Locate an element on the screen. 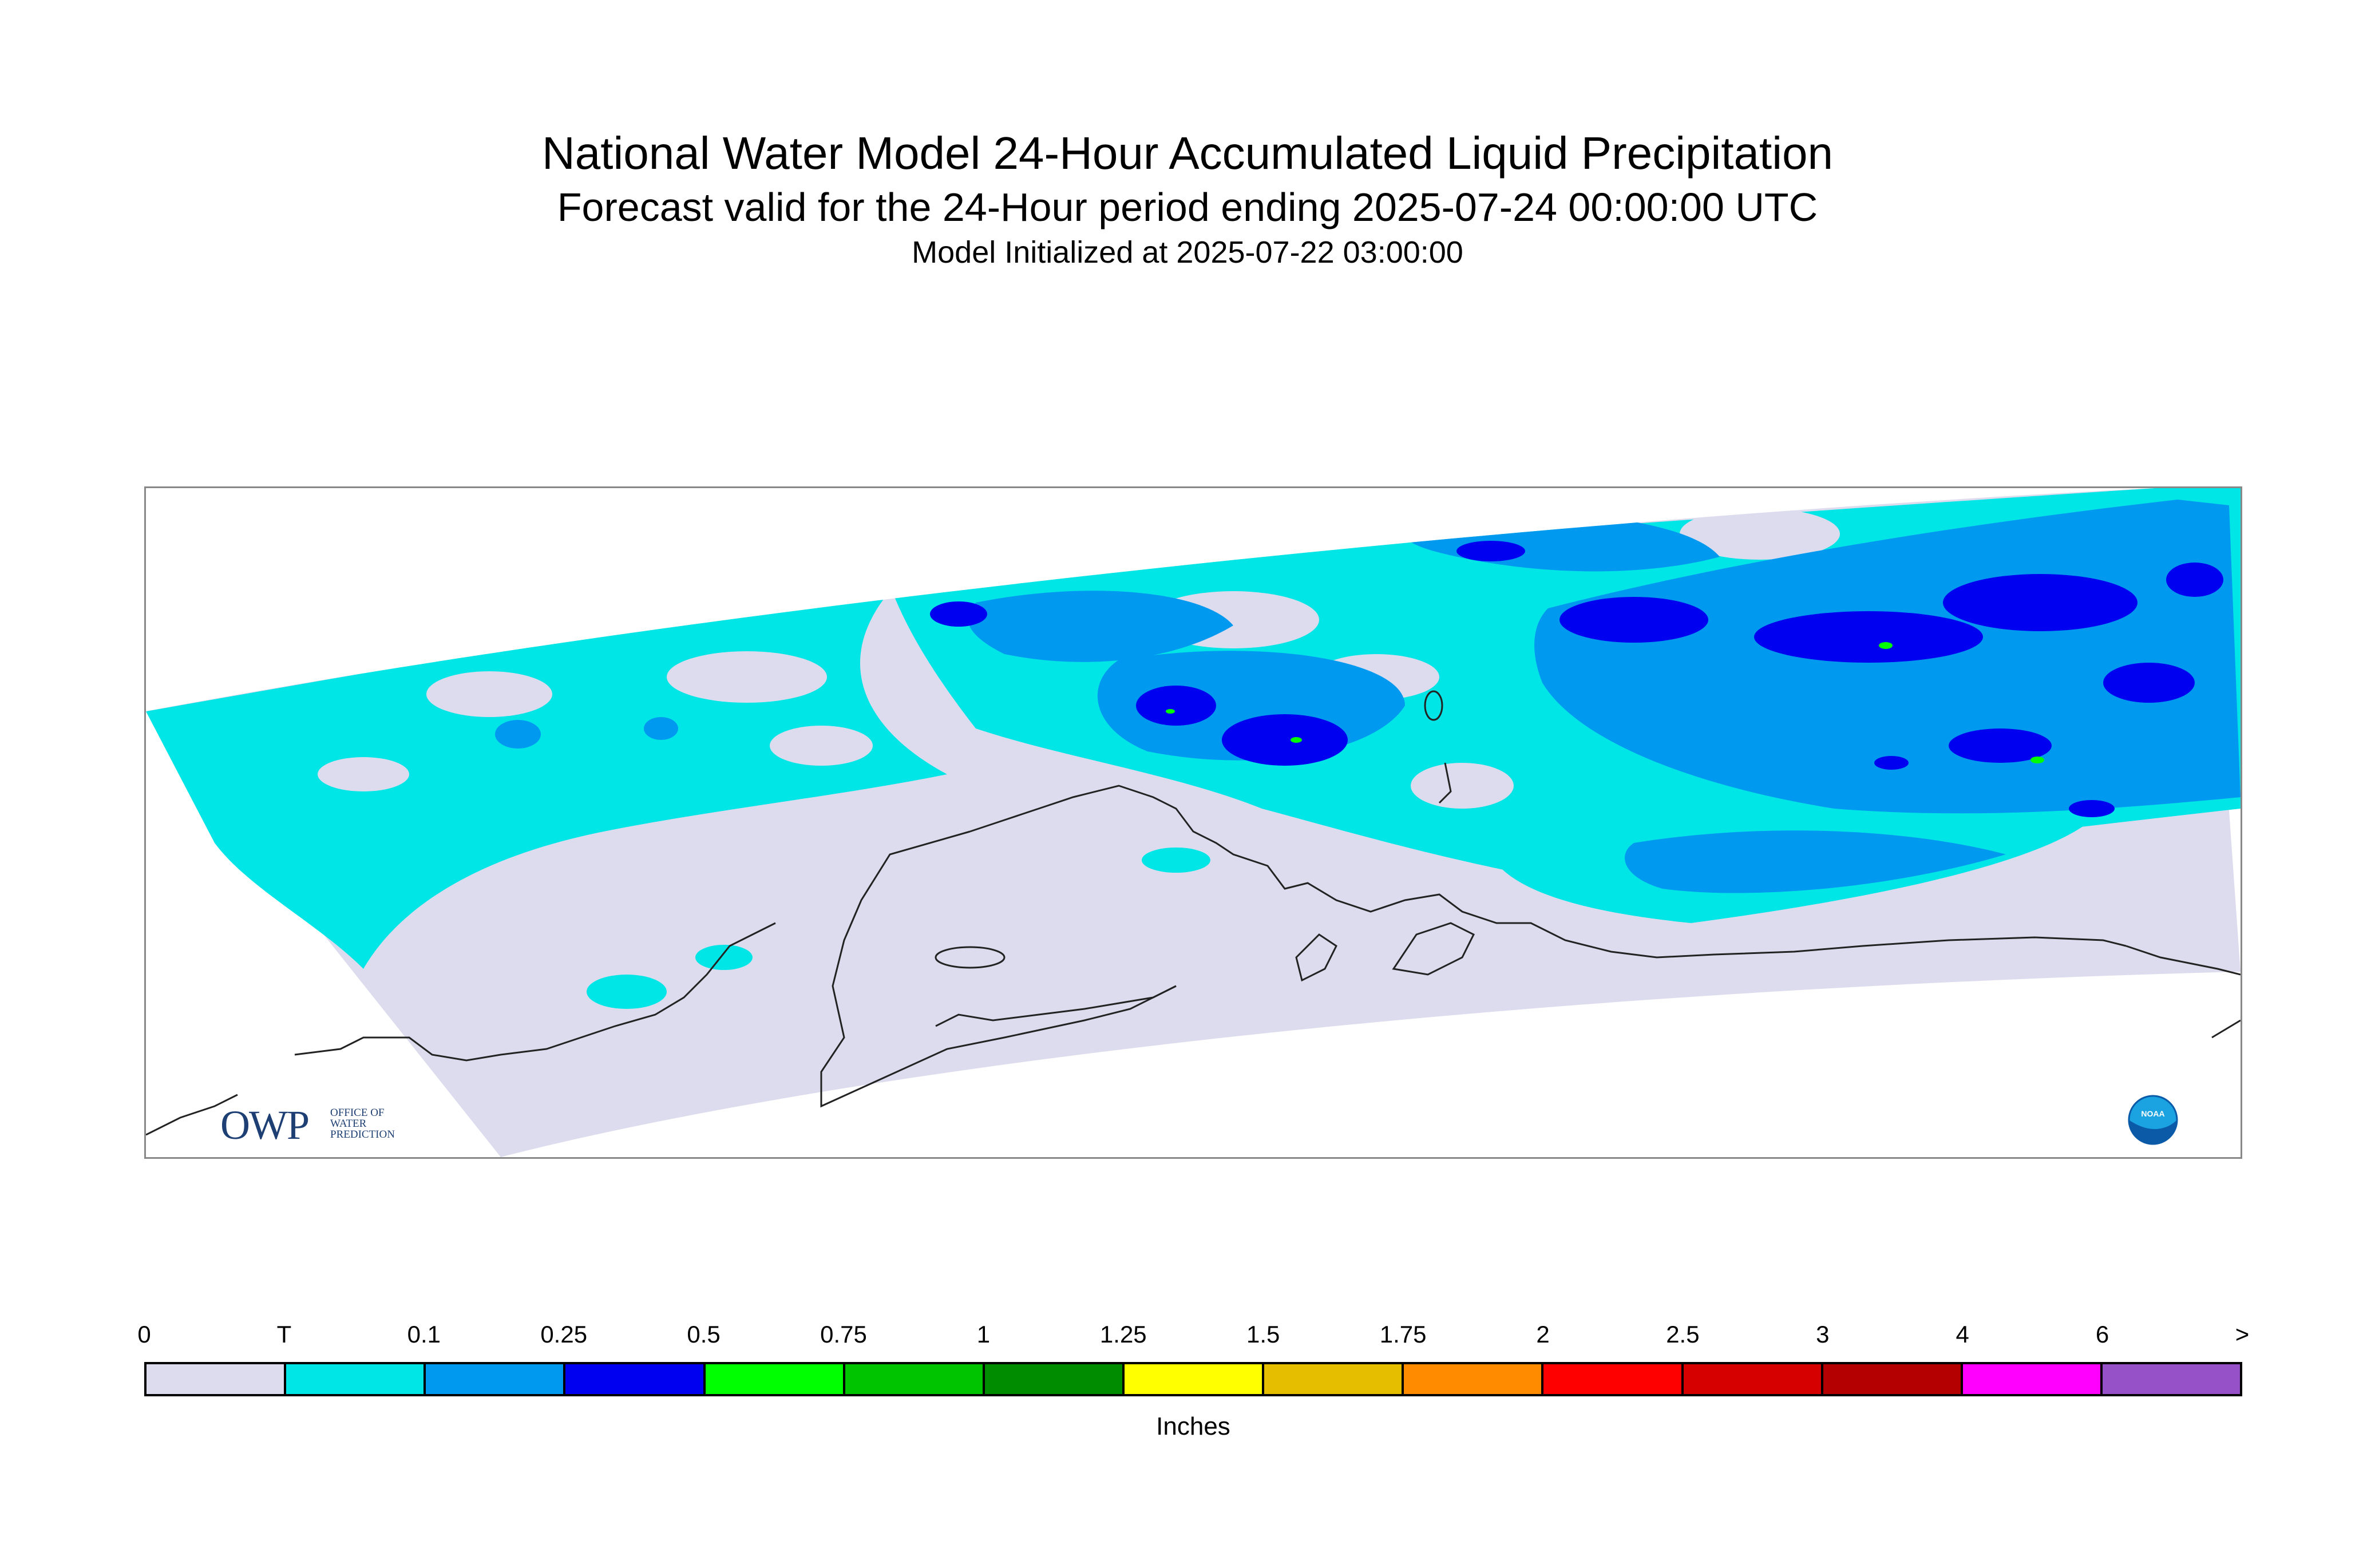 The width and height of the screenshot is (2375, 1568). legend-tick-label: 0.5 is located at coordinates (704, 1334).